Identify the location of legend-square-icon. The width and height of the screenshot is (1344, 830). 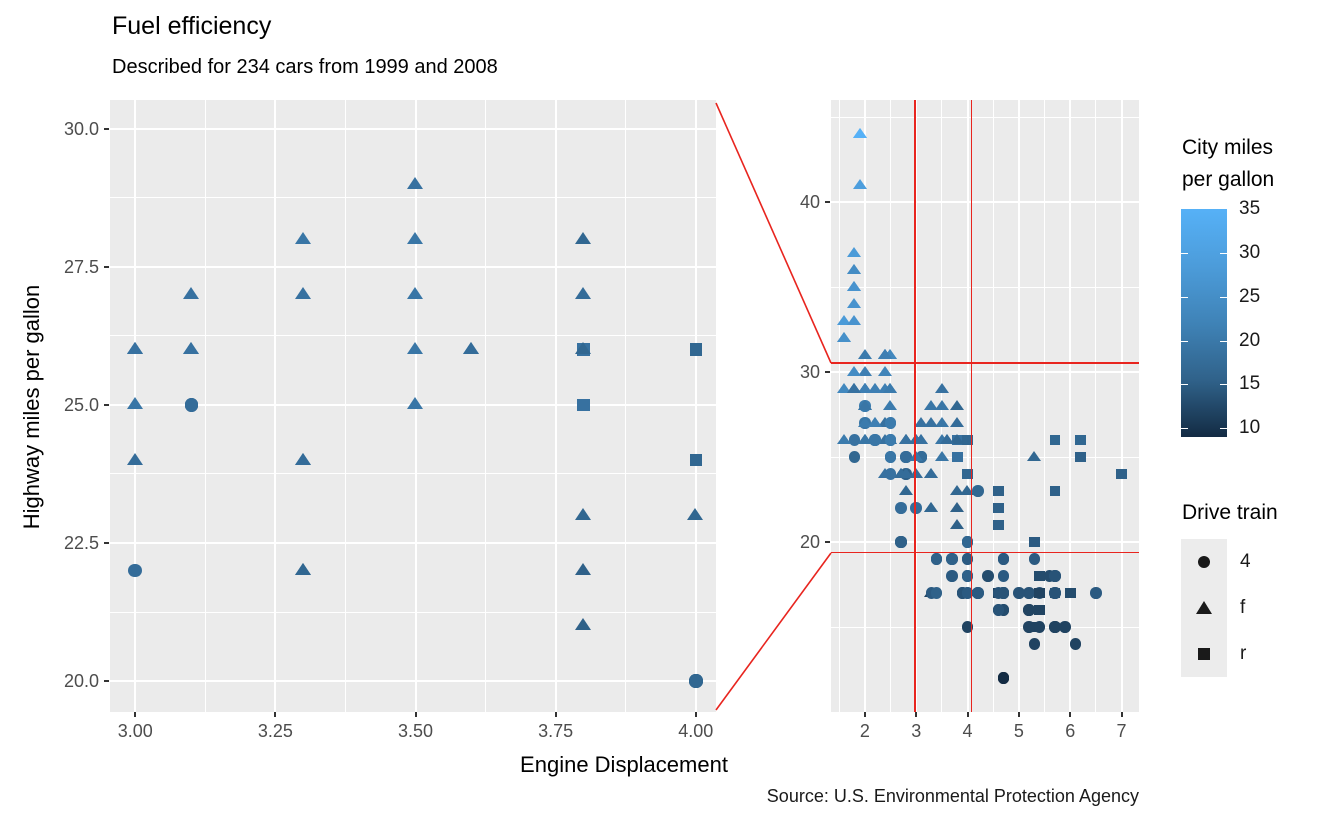
(1204, 654).